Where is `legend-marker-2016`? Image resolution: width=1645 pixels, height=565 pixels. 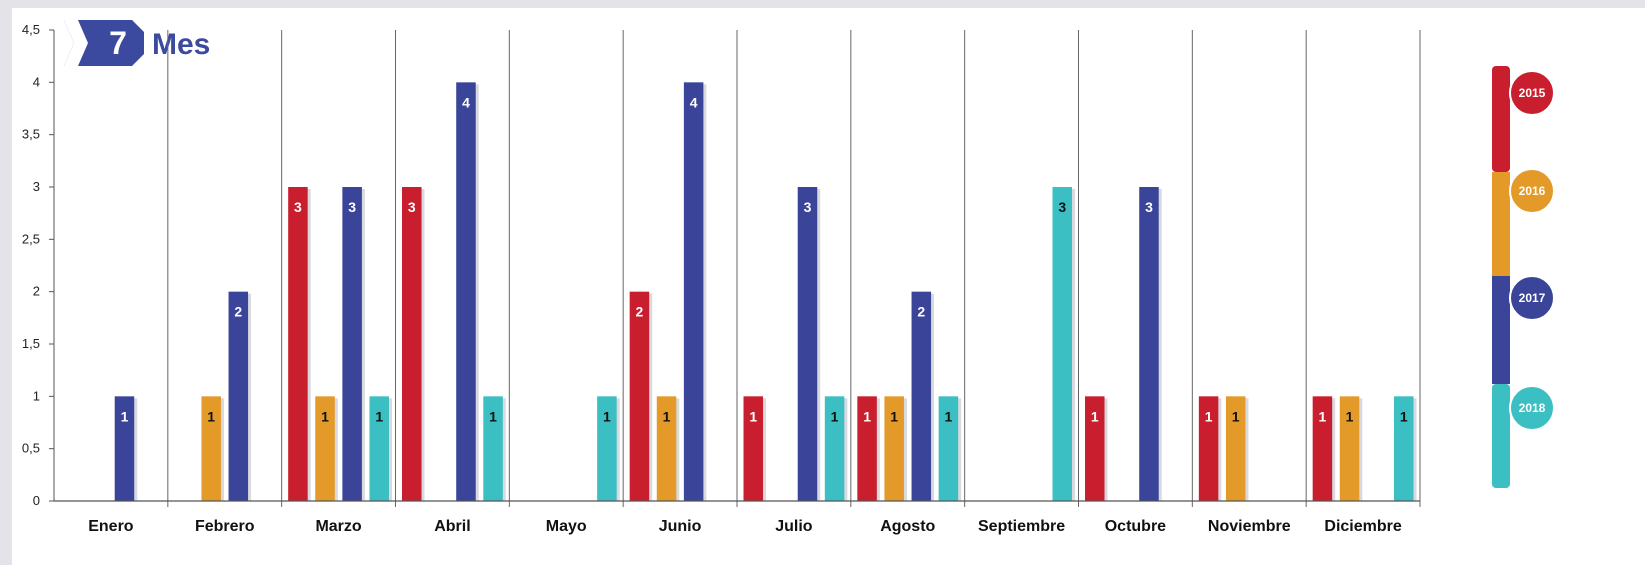
legend-marker-2016 is located at coordinates (1532, 191).